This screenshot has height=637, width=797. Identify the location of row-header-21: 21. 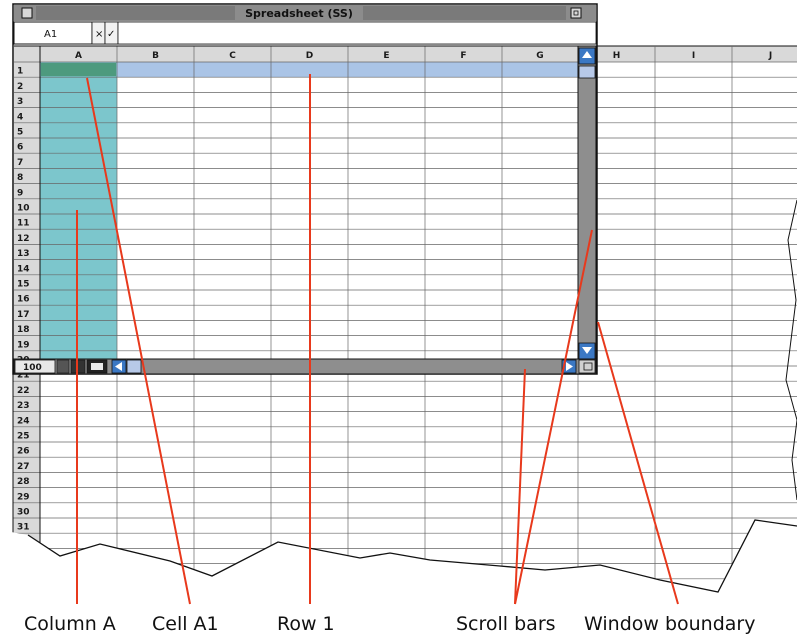
(23, 376).